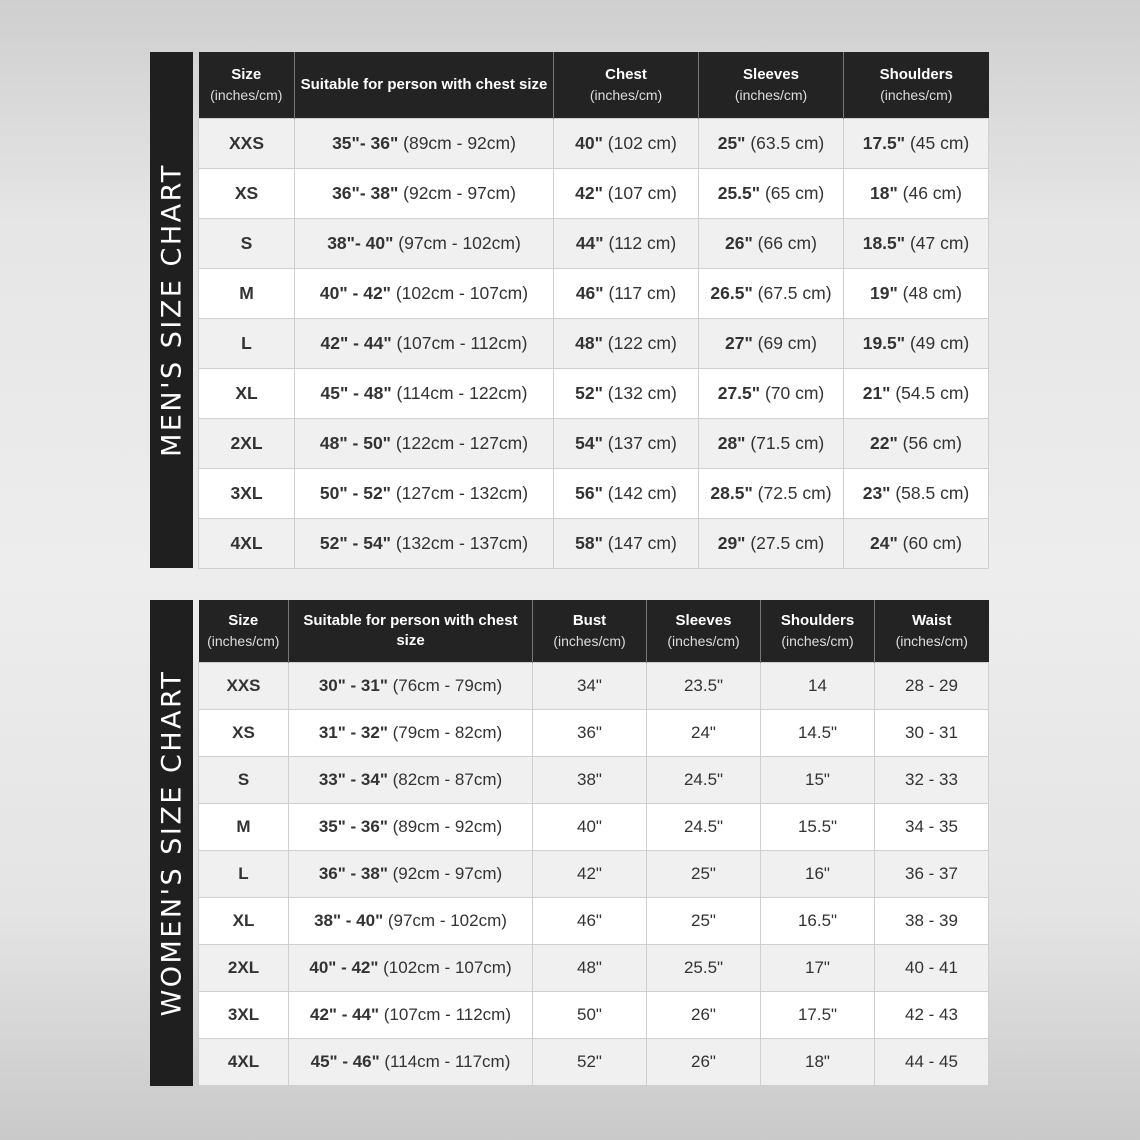  Describe the element at coordinates (459, 292) in the screenshot. I see `cm-value: (102cm - 107cm)` at that location.